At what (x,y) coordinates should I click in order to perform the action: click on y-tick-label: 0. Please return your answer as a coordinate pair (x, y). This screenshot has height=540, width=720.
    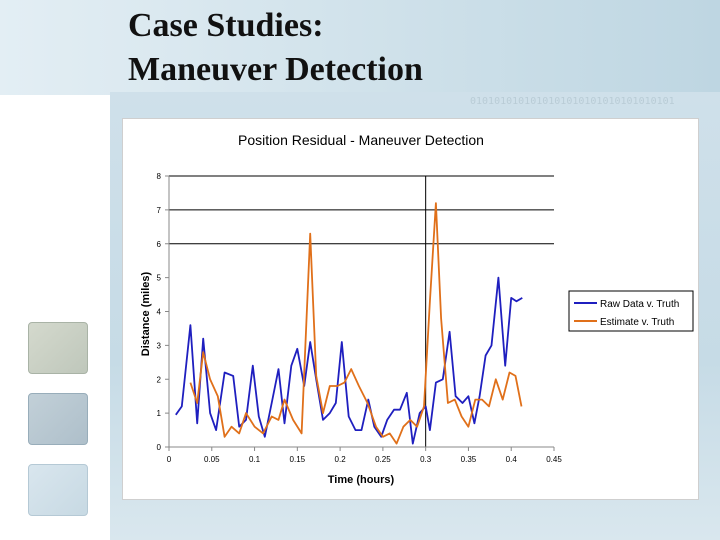
    Looking at the image, I should click on (159, 447).